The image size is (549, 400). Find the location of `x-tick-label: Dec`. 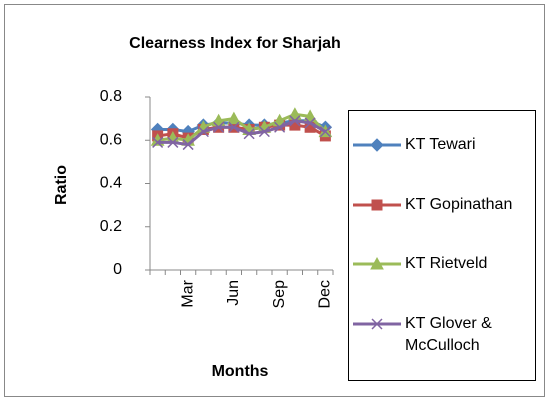

x-tick-label: Dec is located at coordinates (325, 294).